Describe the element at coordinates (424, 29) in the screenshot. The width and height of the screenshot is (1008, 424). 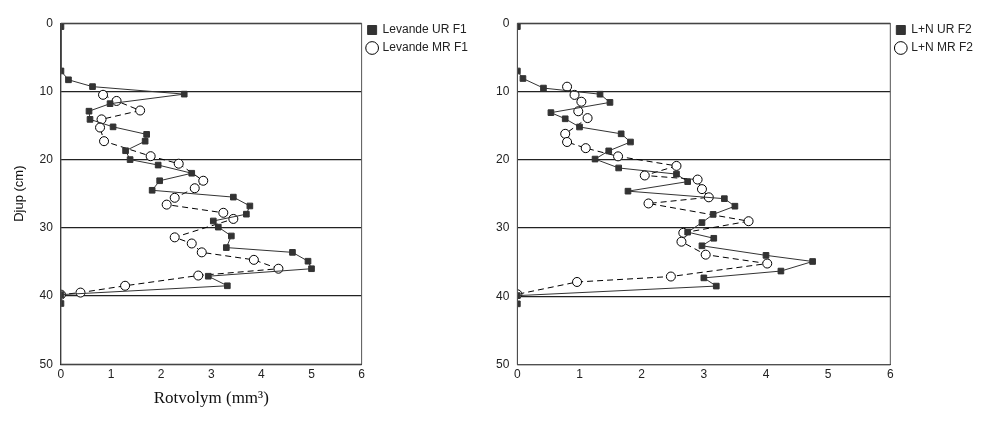
I see `legend-label: Levande UR F1` at that location.